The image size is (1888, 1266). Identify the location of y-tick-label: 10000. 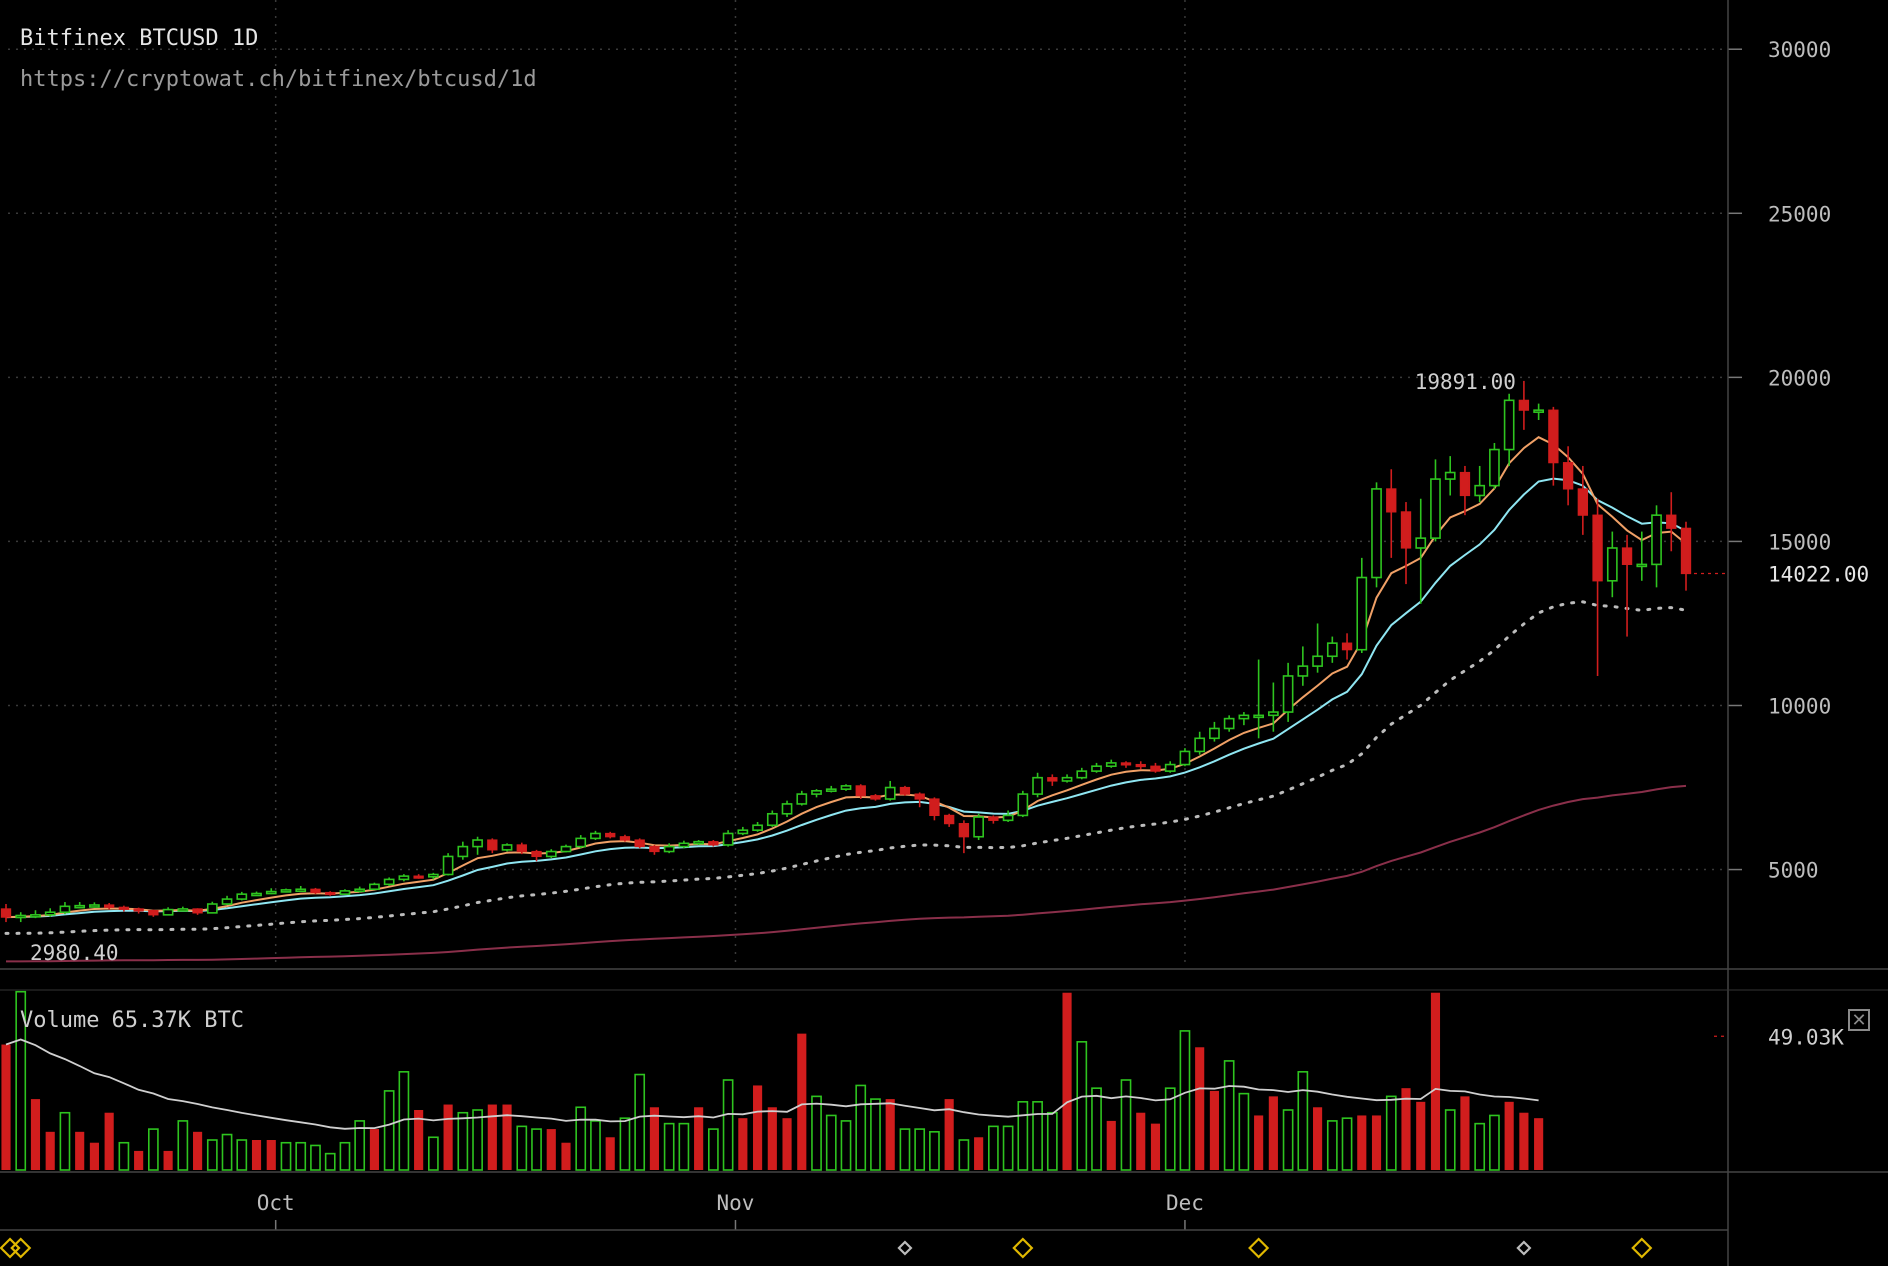
(1799, 706).